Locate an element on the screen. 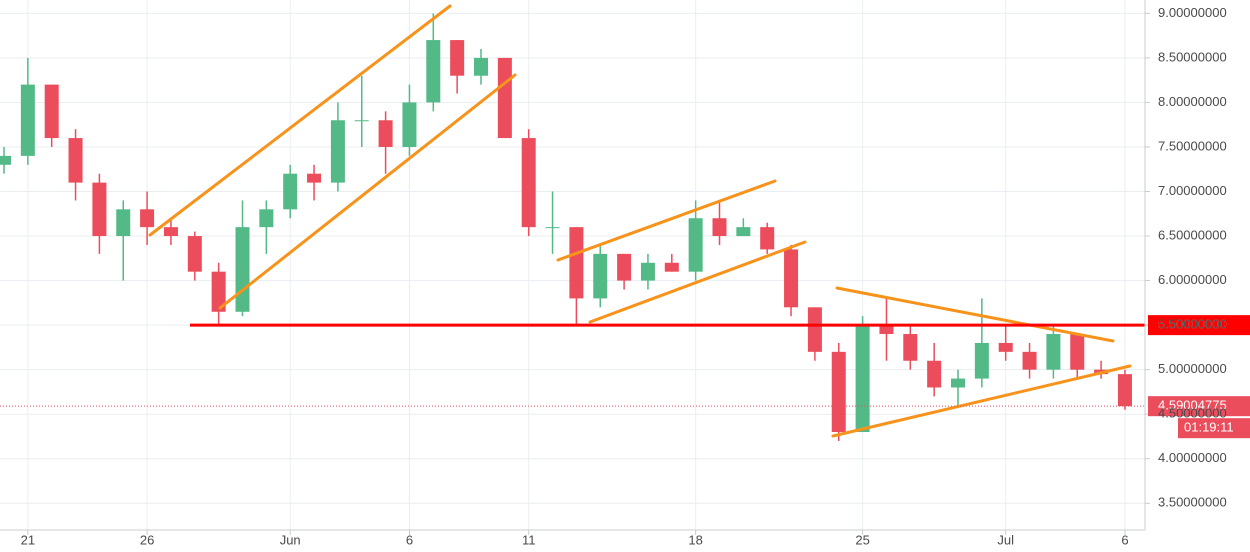 This screenshot has height=552, width=1250. y-tick-label: 8.00000000 is located at coordinates (1192, 101).